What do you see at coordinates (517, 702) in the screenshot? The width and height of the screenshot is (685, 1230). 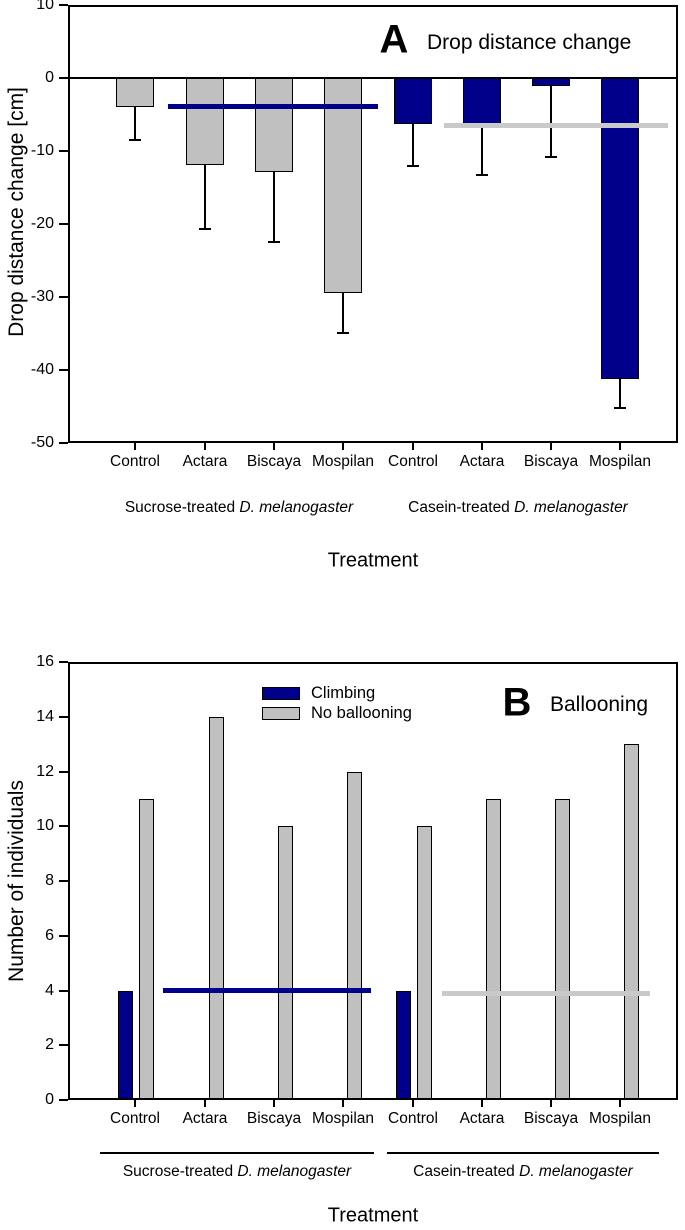 I see `panel-b-letter: B` at bounding box center [517, 702].